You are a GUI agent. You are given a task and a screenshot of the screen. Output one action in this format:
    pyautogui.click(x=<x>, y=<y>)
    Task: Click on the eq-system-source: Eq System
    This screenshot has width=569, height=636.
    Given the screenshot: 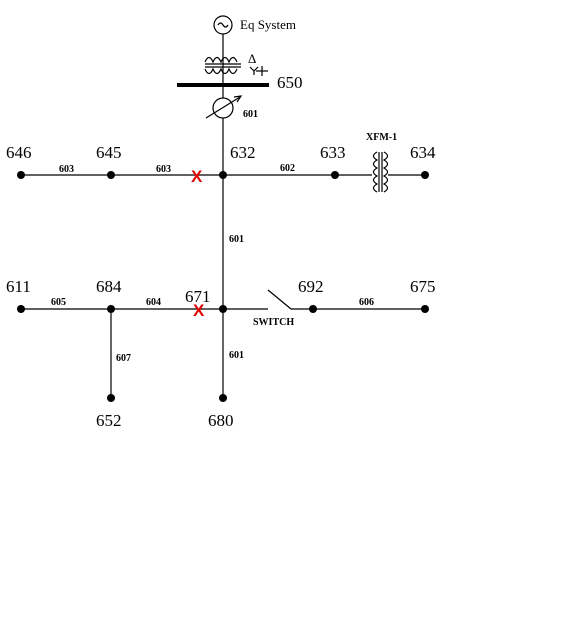 What is the action you would take?
    pyautogui.click(x=254, y=25)
    